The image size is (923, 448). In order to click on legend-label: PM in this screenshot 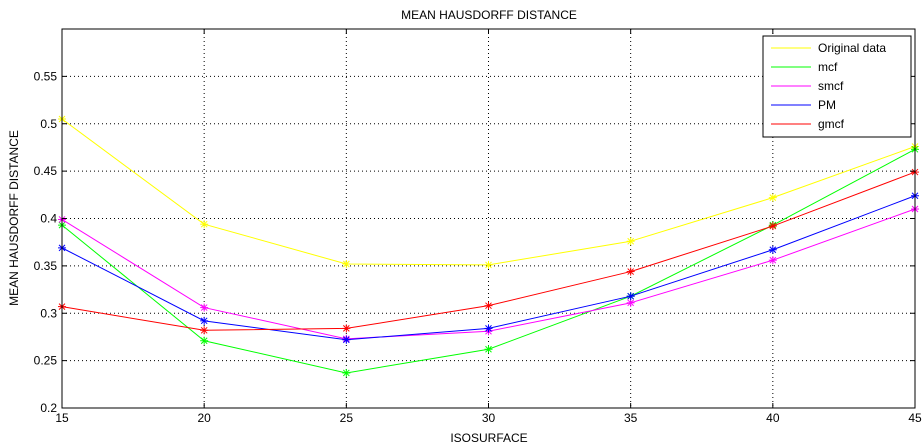, I will do `click(827, 105)`.